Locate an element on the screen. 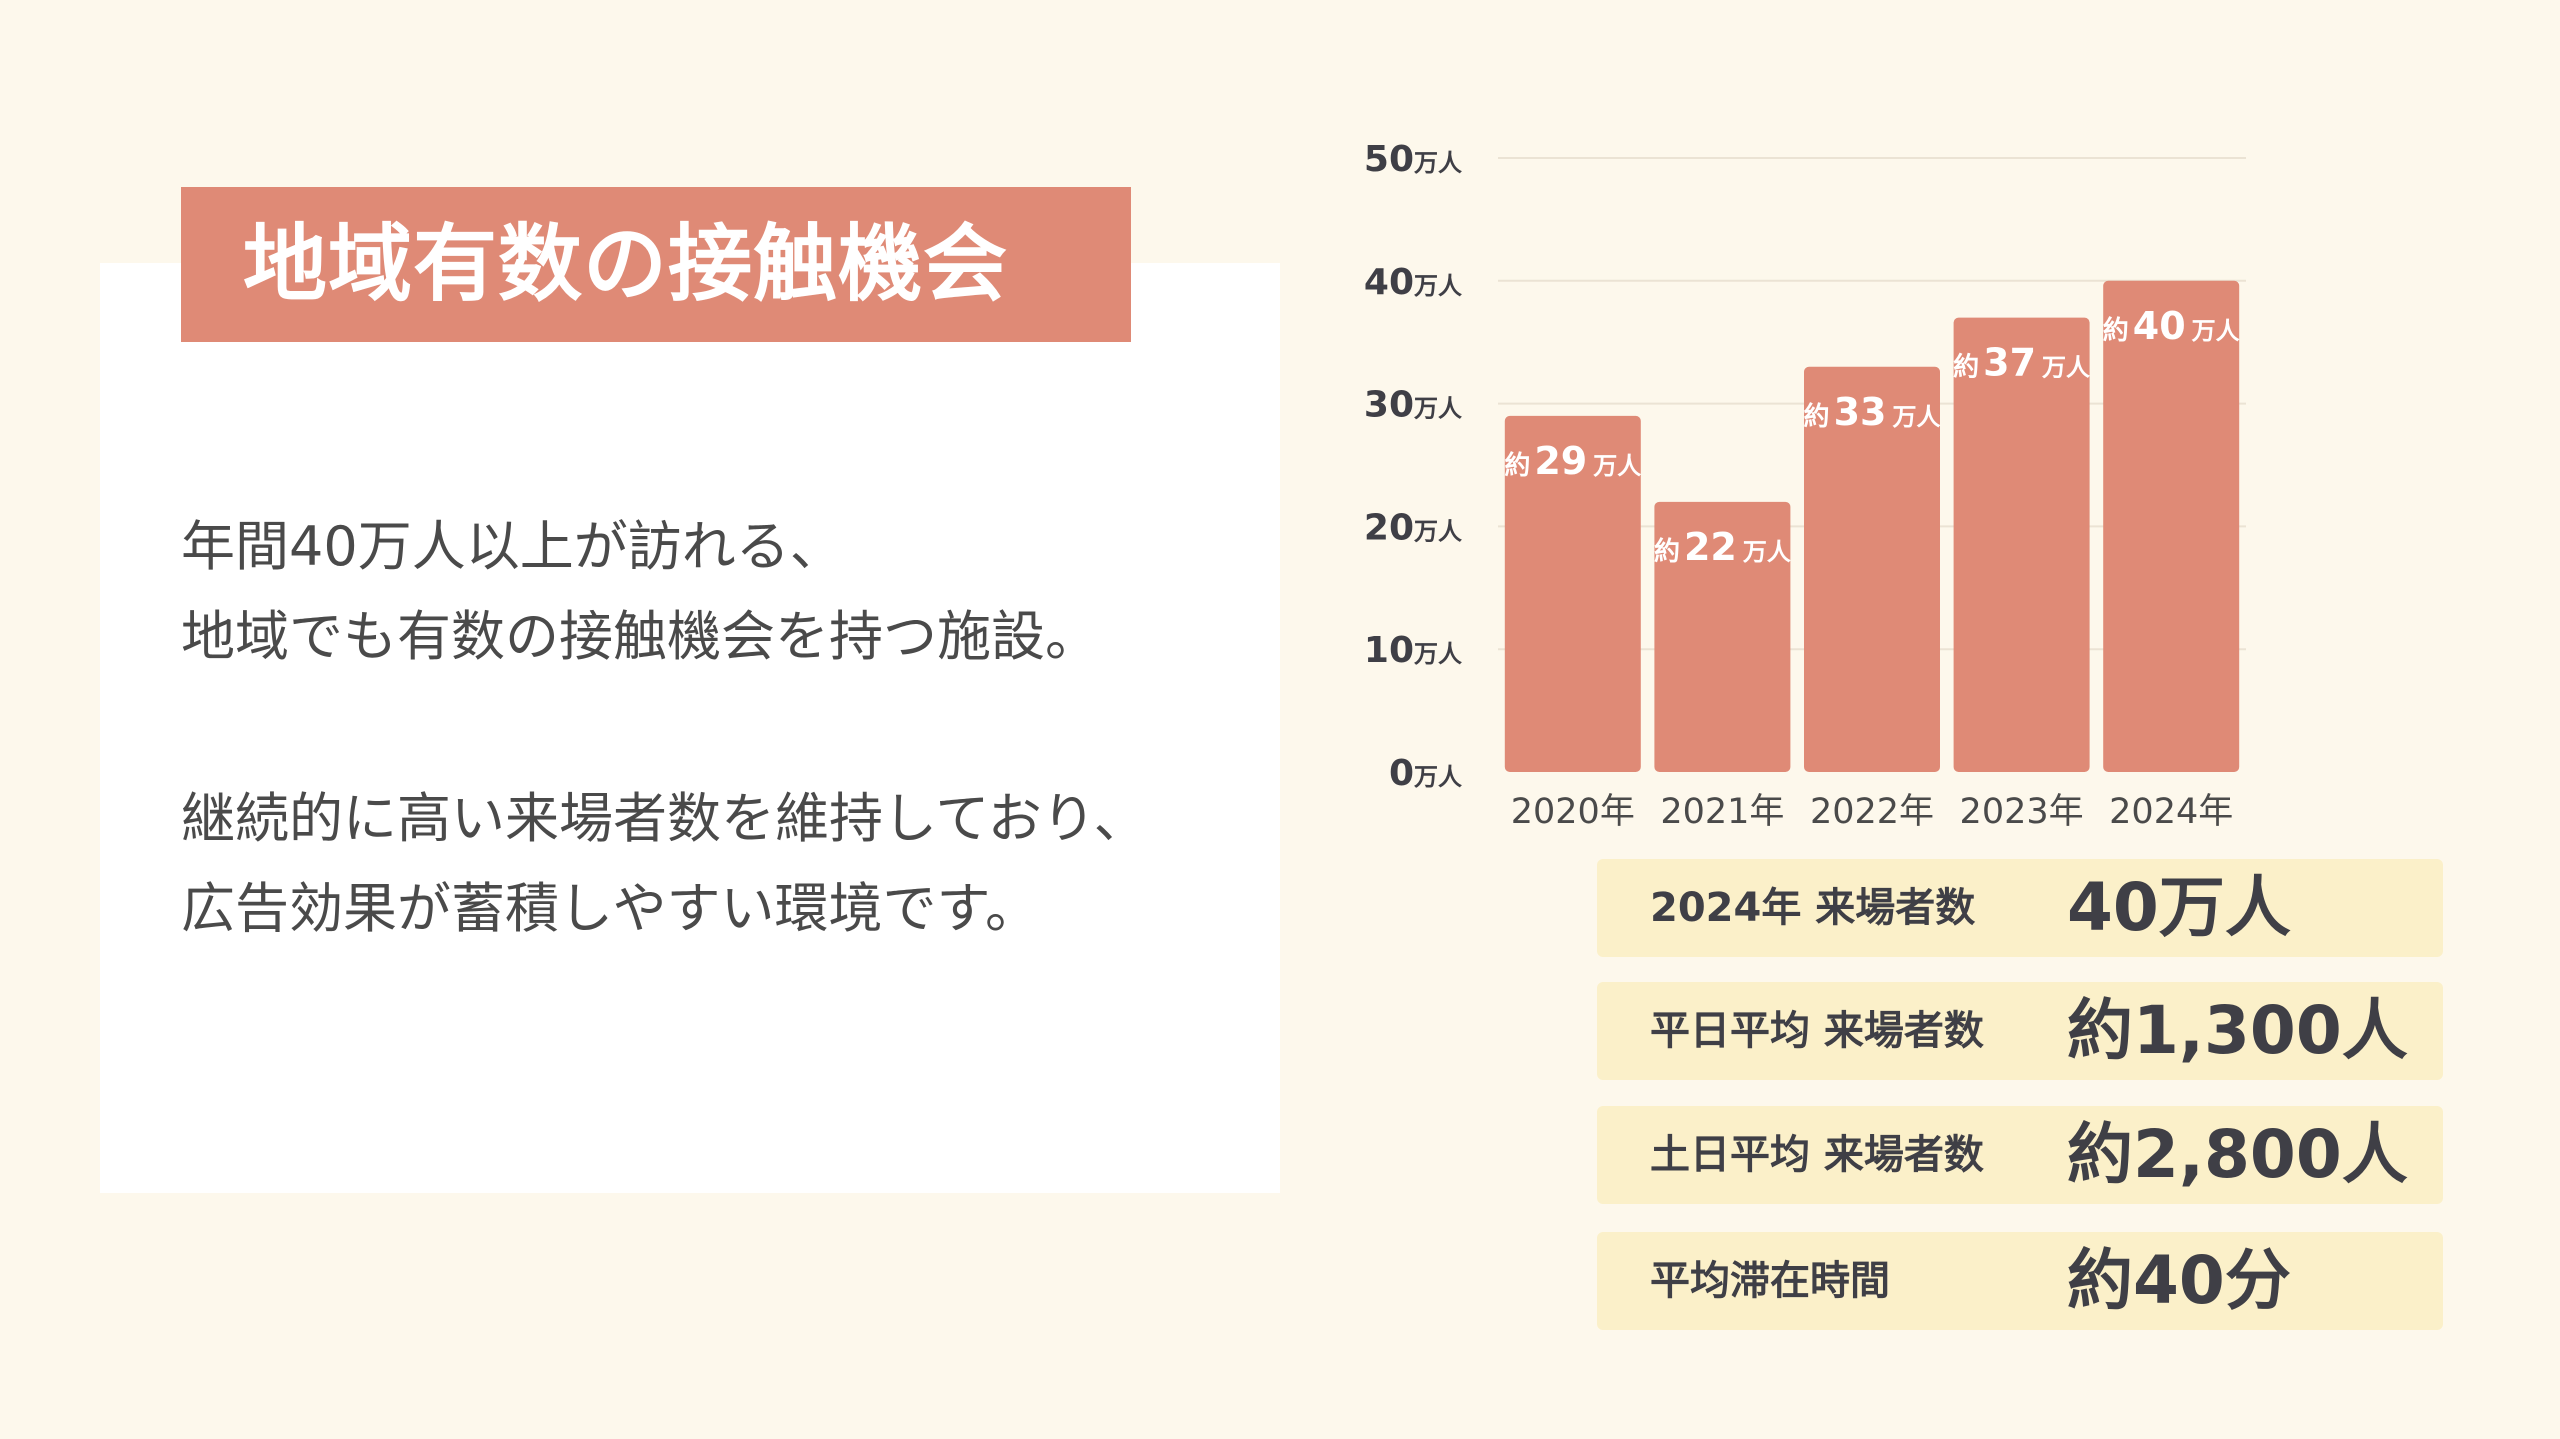 This screenshot has width=2560, height=1439. y-tick-label: 50万人 is located at coordinates (1413, 159).